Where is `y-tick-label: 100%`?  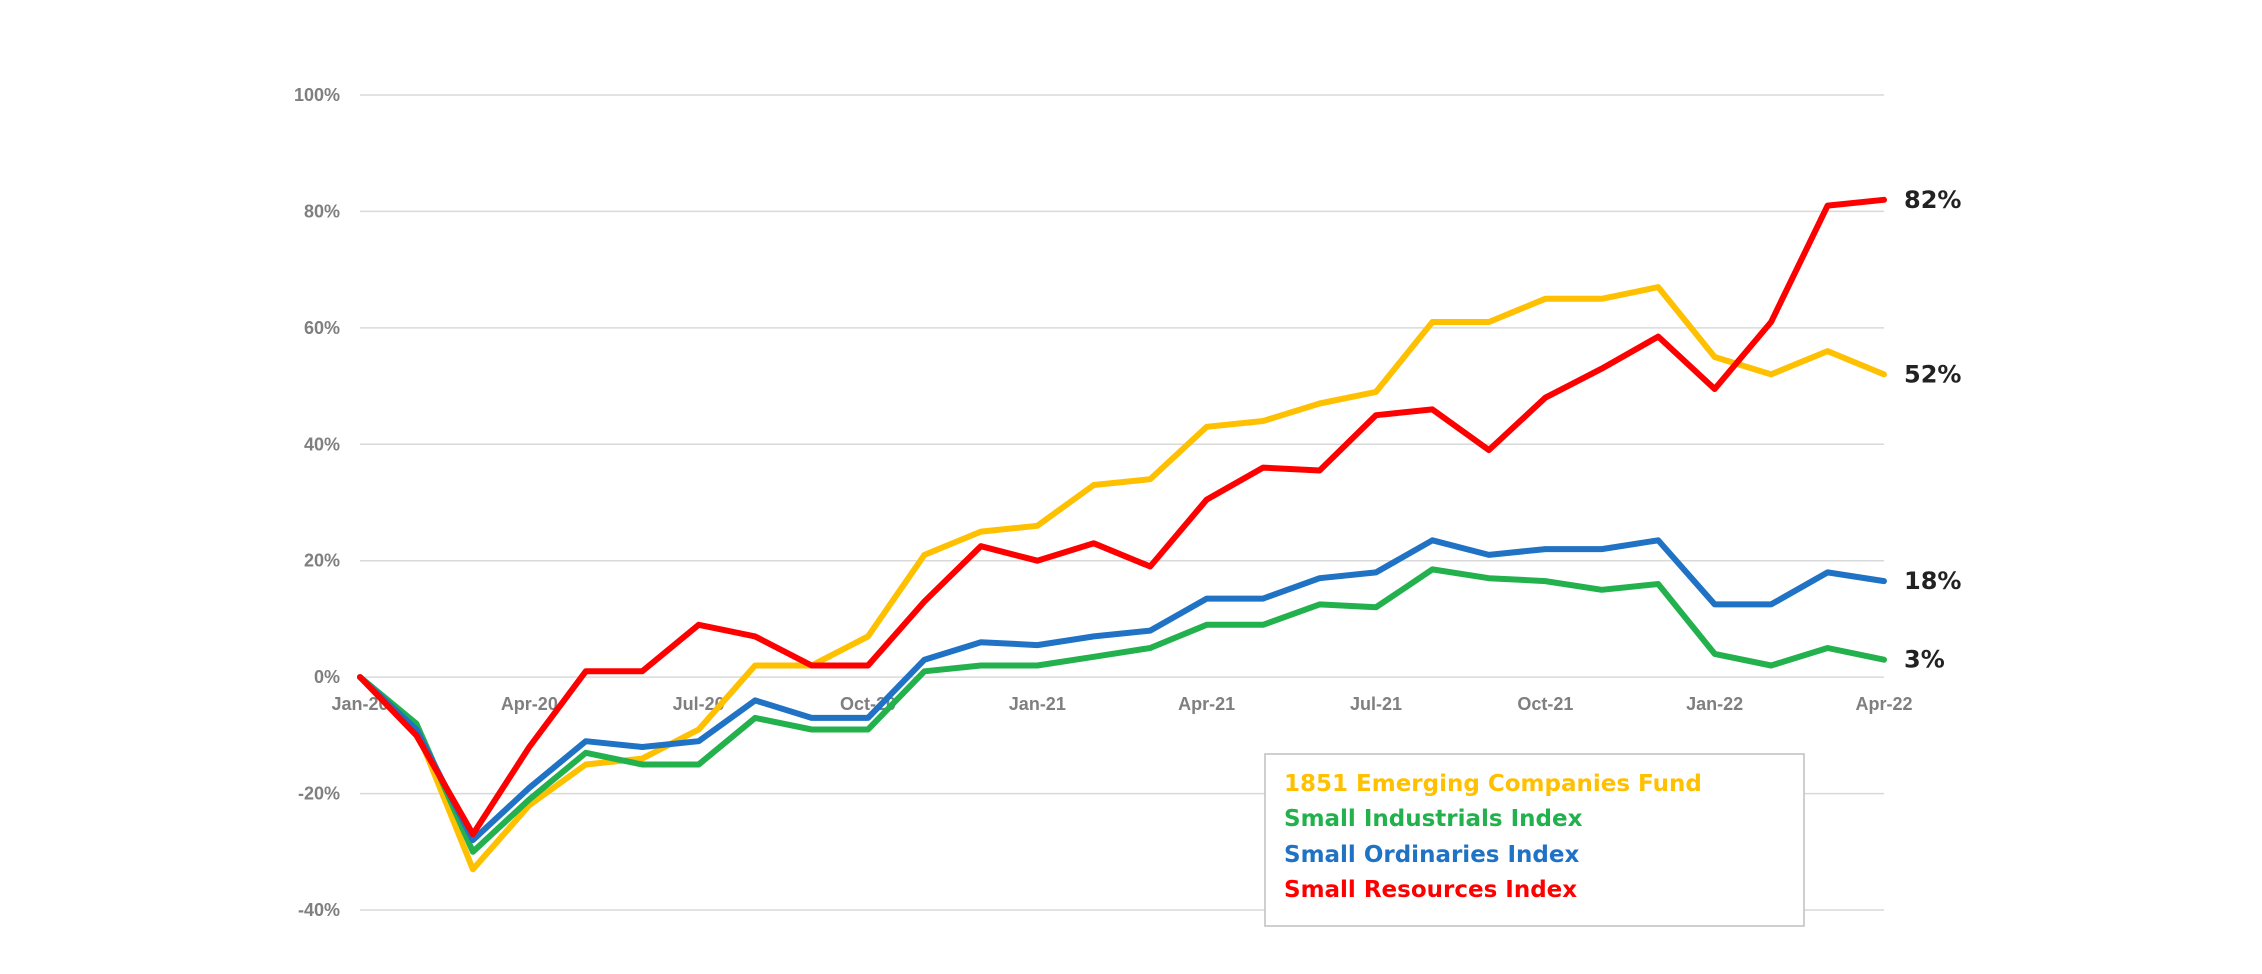 y-tick-label: 100% is located at coordinates (317, 95).